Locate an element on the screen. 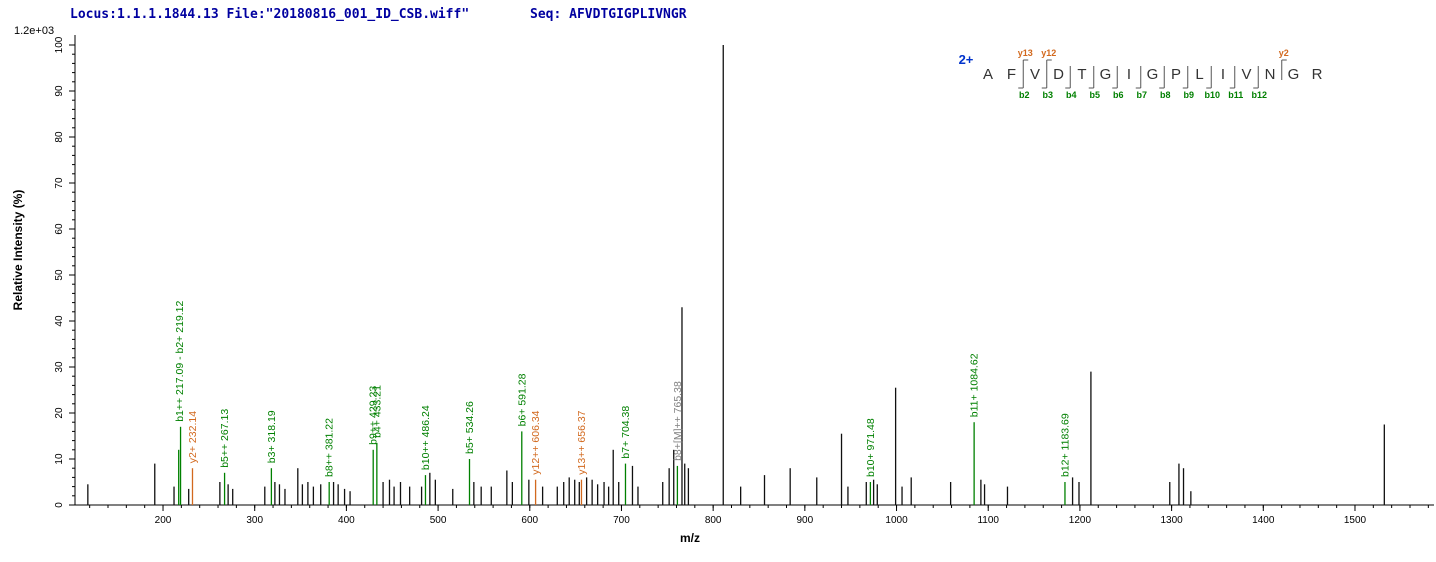  residue: F is located at coordinates (1011, 74).